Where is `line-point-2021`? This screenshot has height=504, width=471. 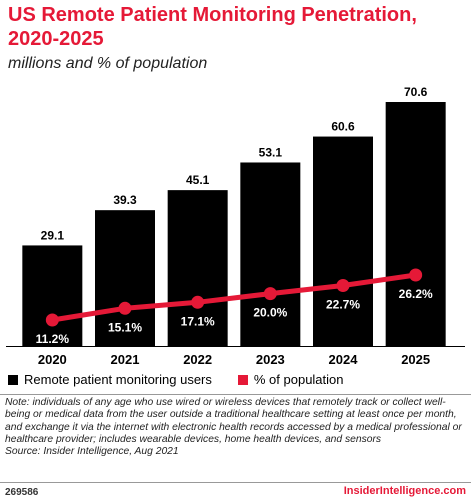
line-point-2021 is located at coordinates (125, 308).